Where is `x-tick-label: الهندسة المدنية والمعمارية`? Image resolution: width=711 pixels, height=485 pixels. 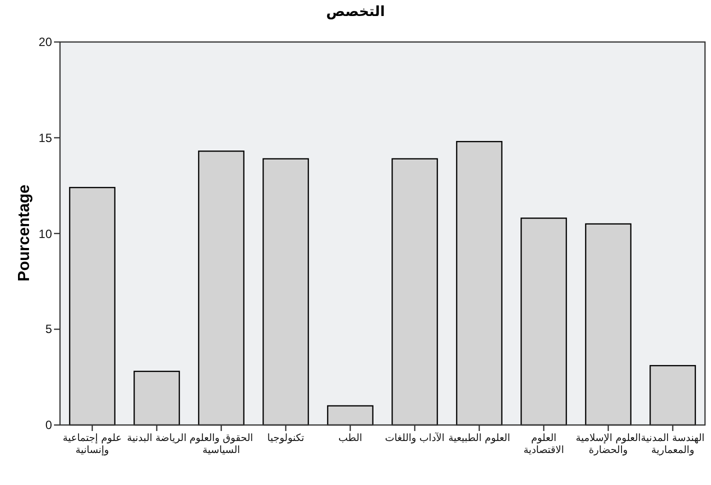 x-tick-label: الهندسة المدنية والمعمارية is located at coordinates (673, 445).